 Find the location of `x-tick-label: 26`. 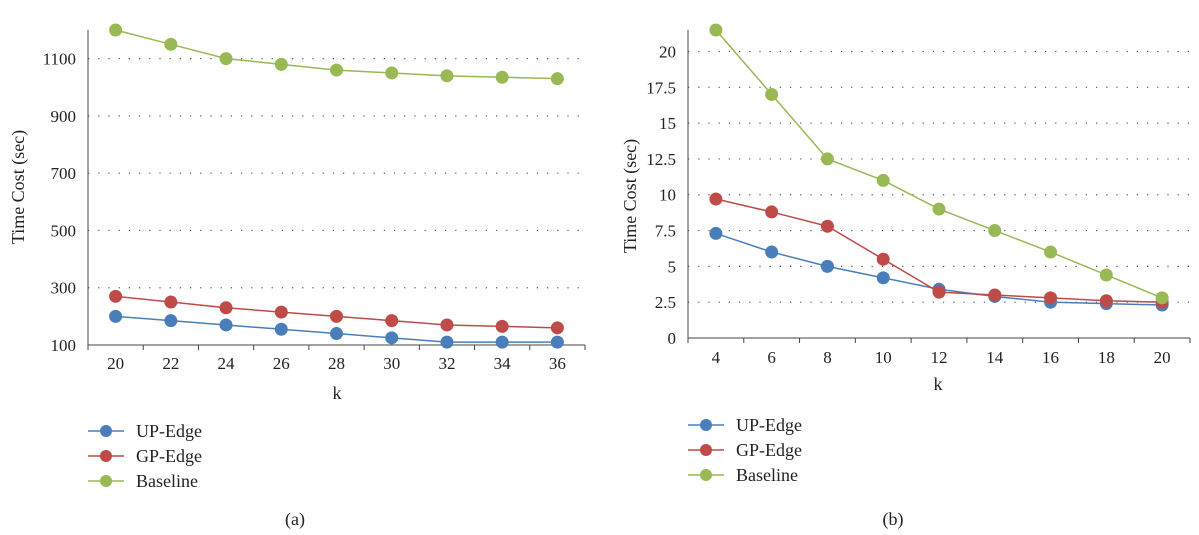

x-tick-label: 26 is located at coordinates (281, 363).